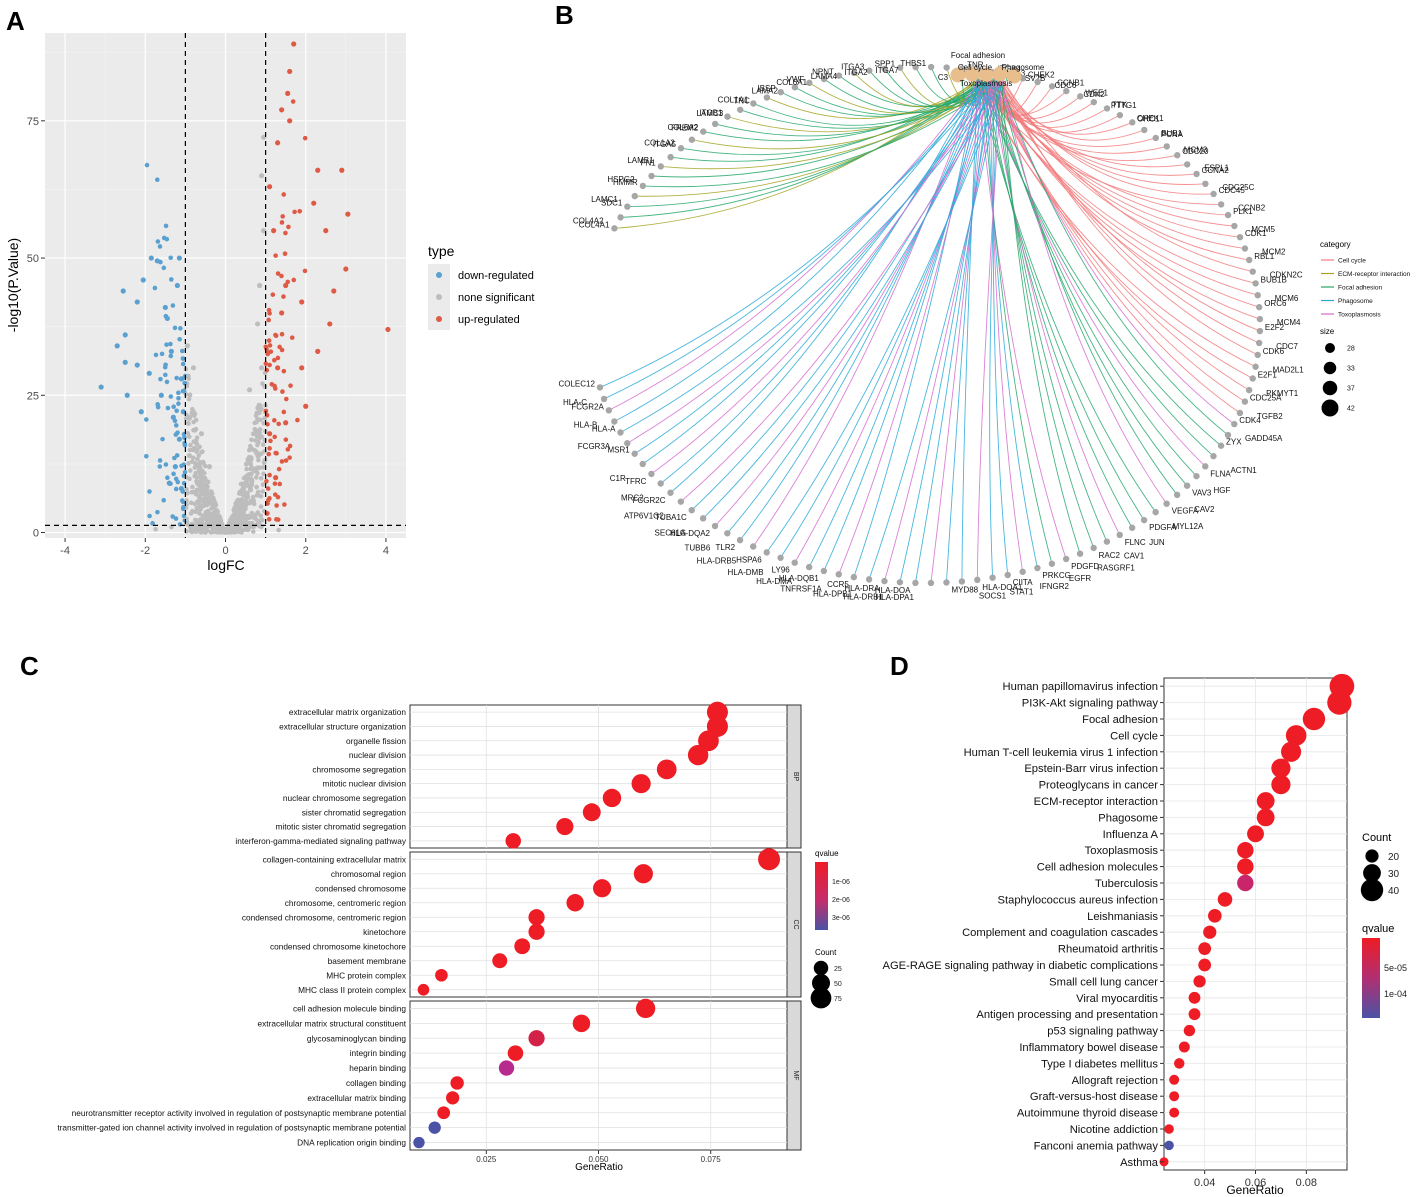 Image resolution: width=1417 pixels, height=1197 pixels. What do you see at coordinates (659, 143) in the screenshot?
I see `b-gene-label-col1a2: COL1A2` at bounding box center [659, 143].